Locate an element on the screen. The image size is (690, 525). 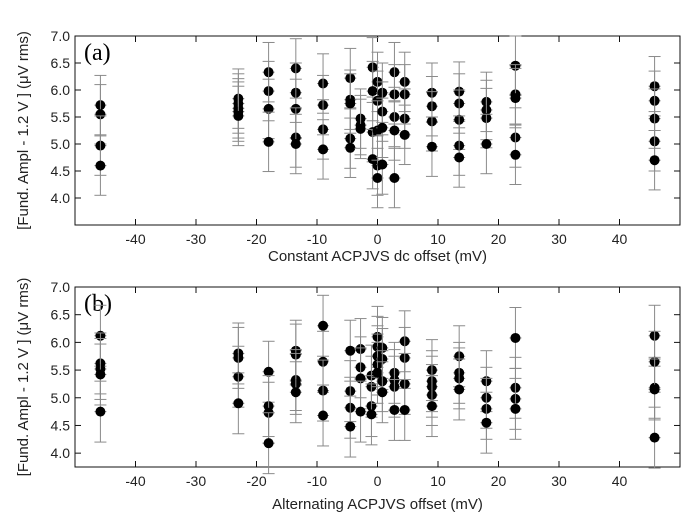
x-tick-label: 30 is located at coordinates (559, 239).